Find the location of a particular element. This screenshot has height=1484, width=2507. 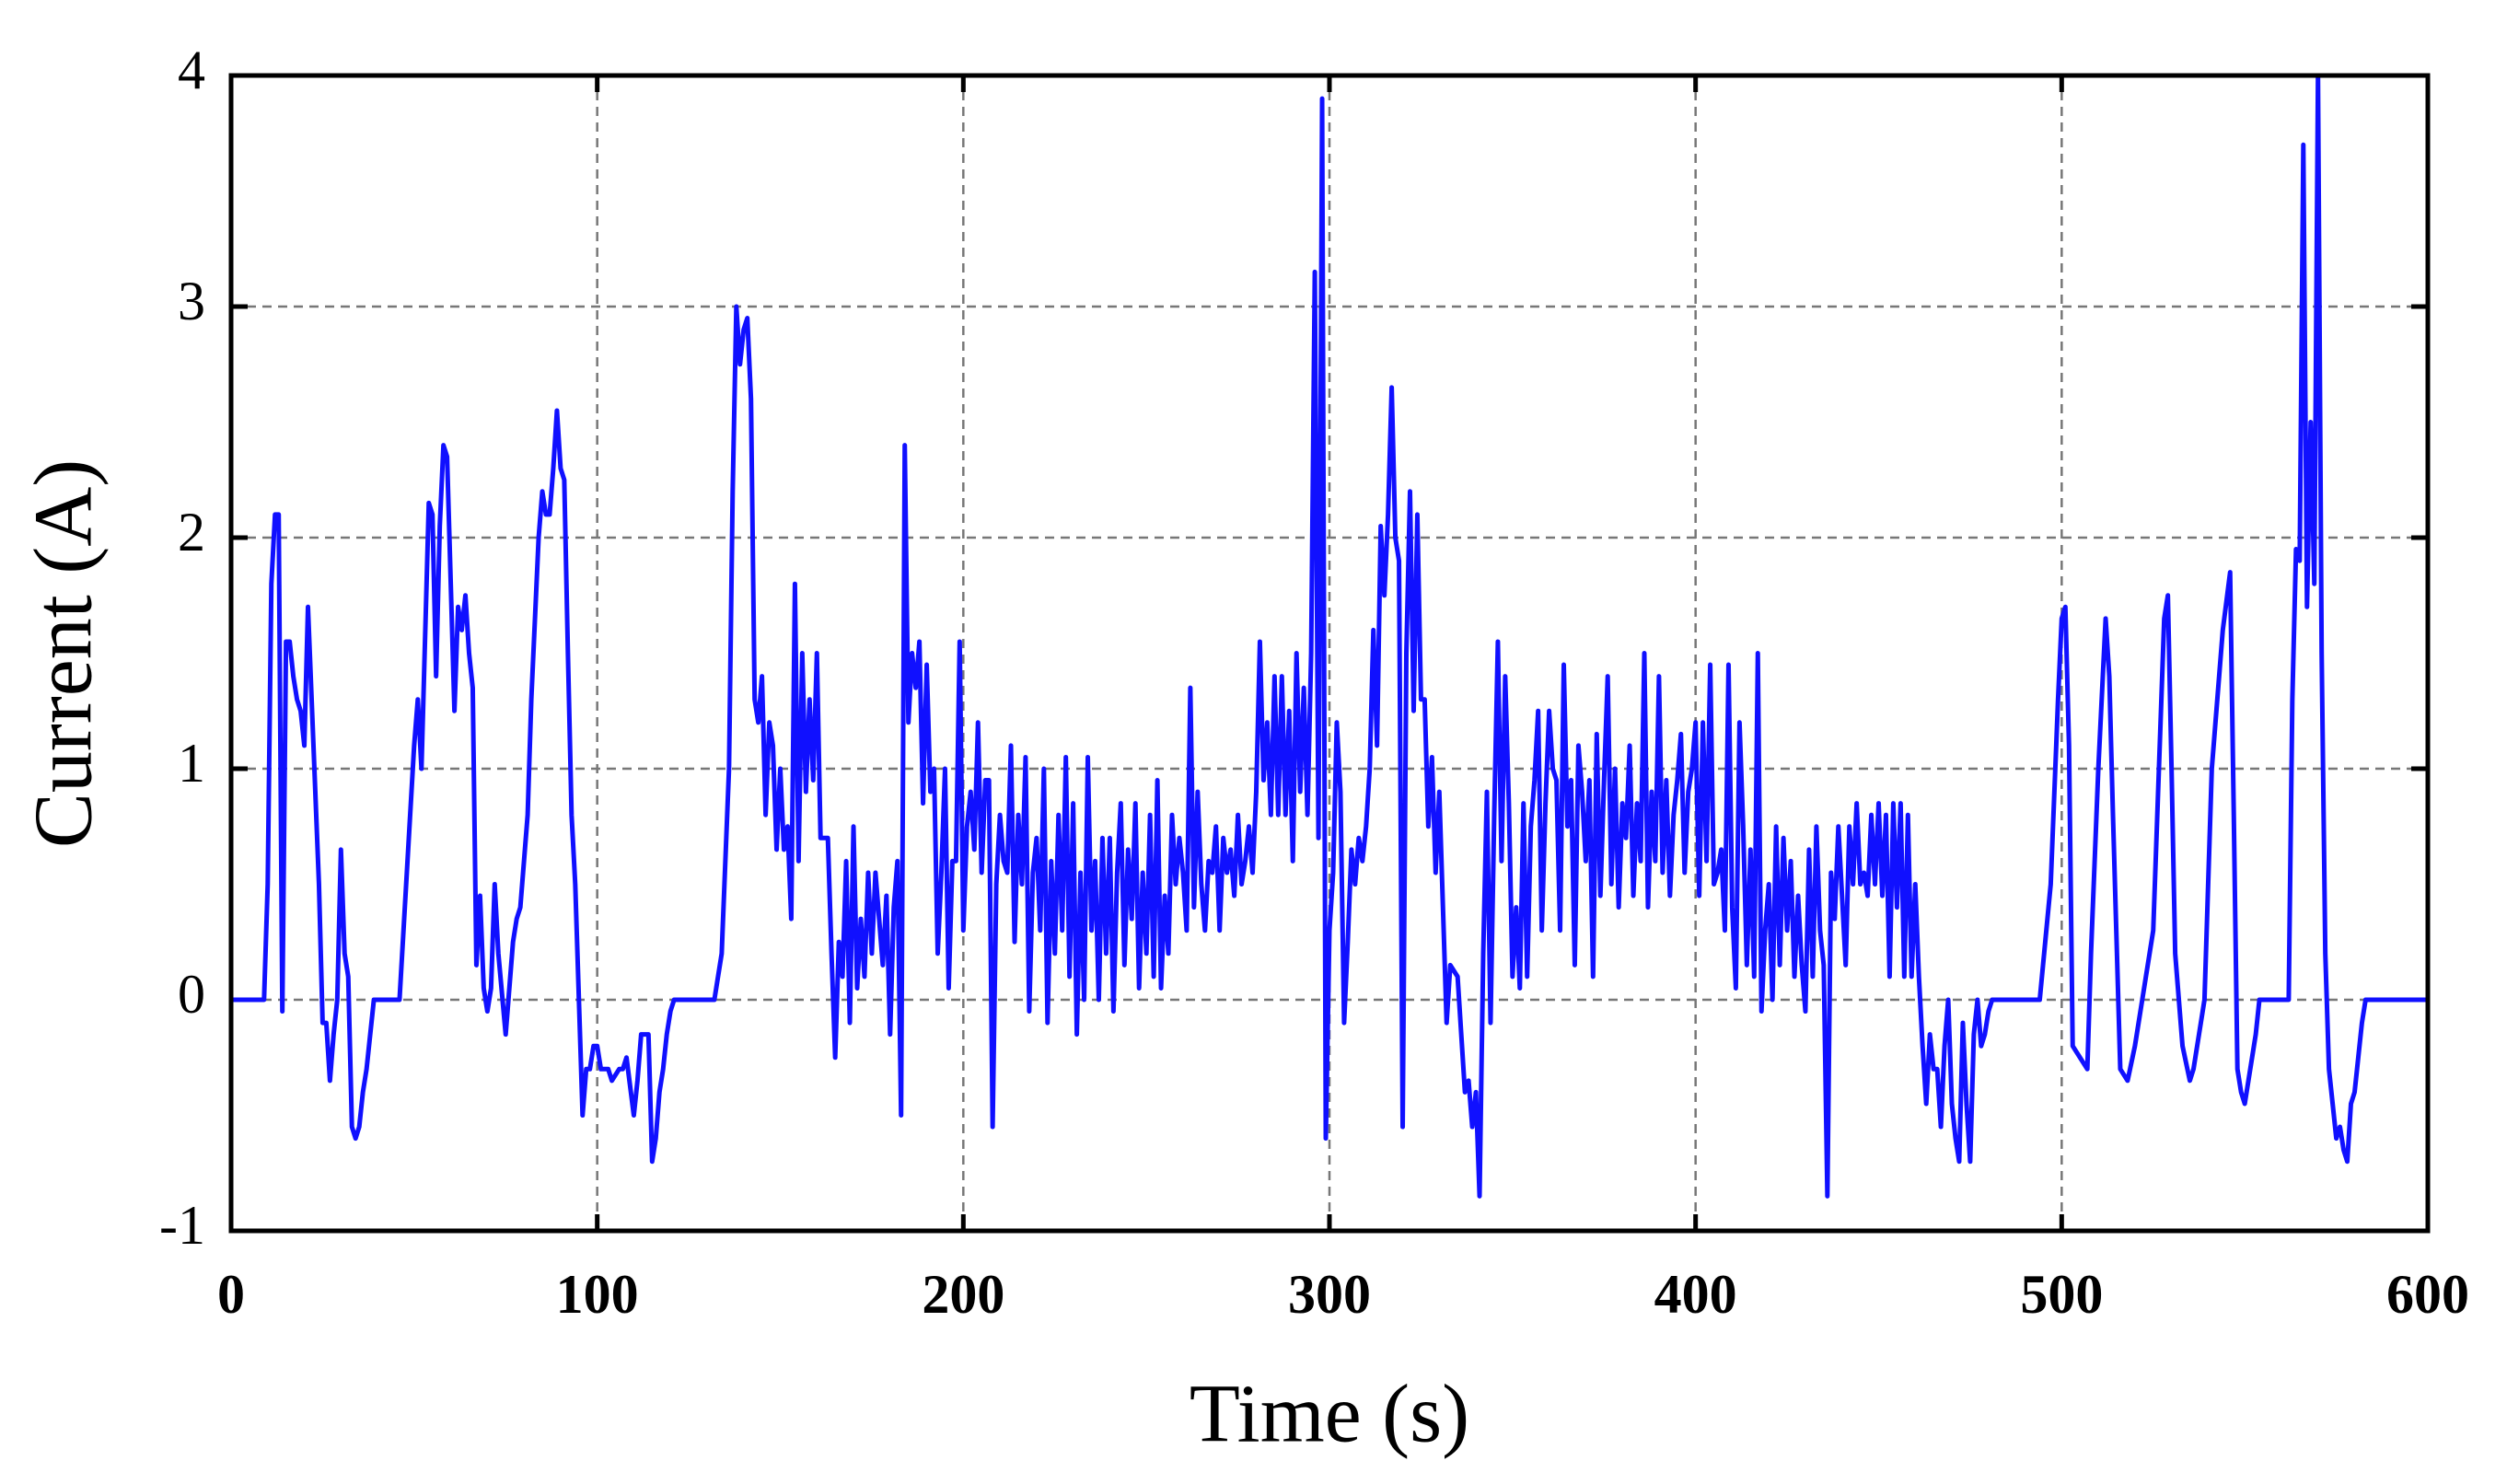

x-tick-label: 0 is located at coordinates (231, 1294).